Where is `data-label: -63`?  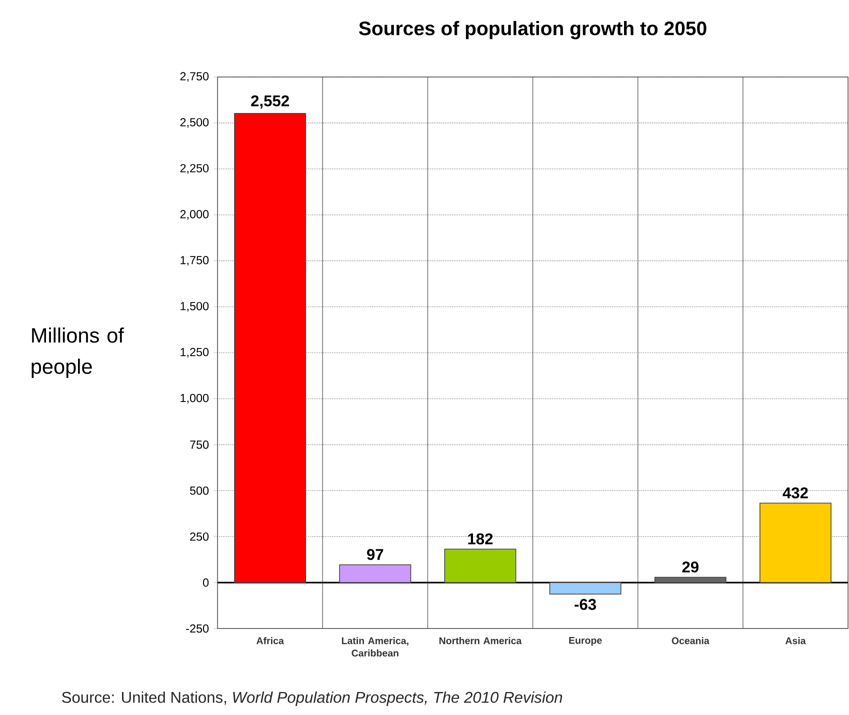
data-label: -63 is located at coordinates (585, 604).